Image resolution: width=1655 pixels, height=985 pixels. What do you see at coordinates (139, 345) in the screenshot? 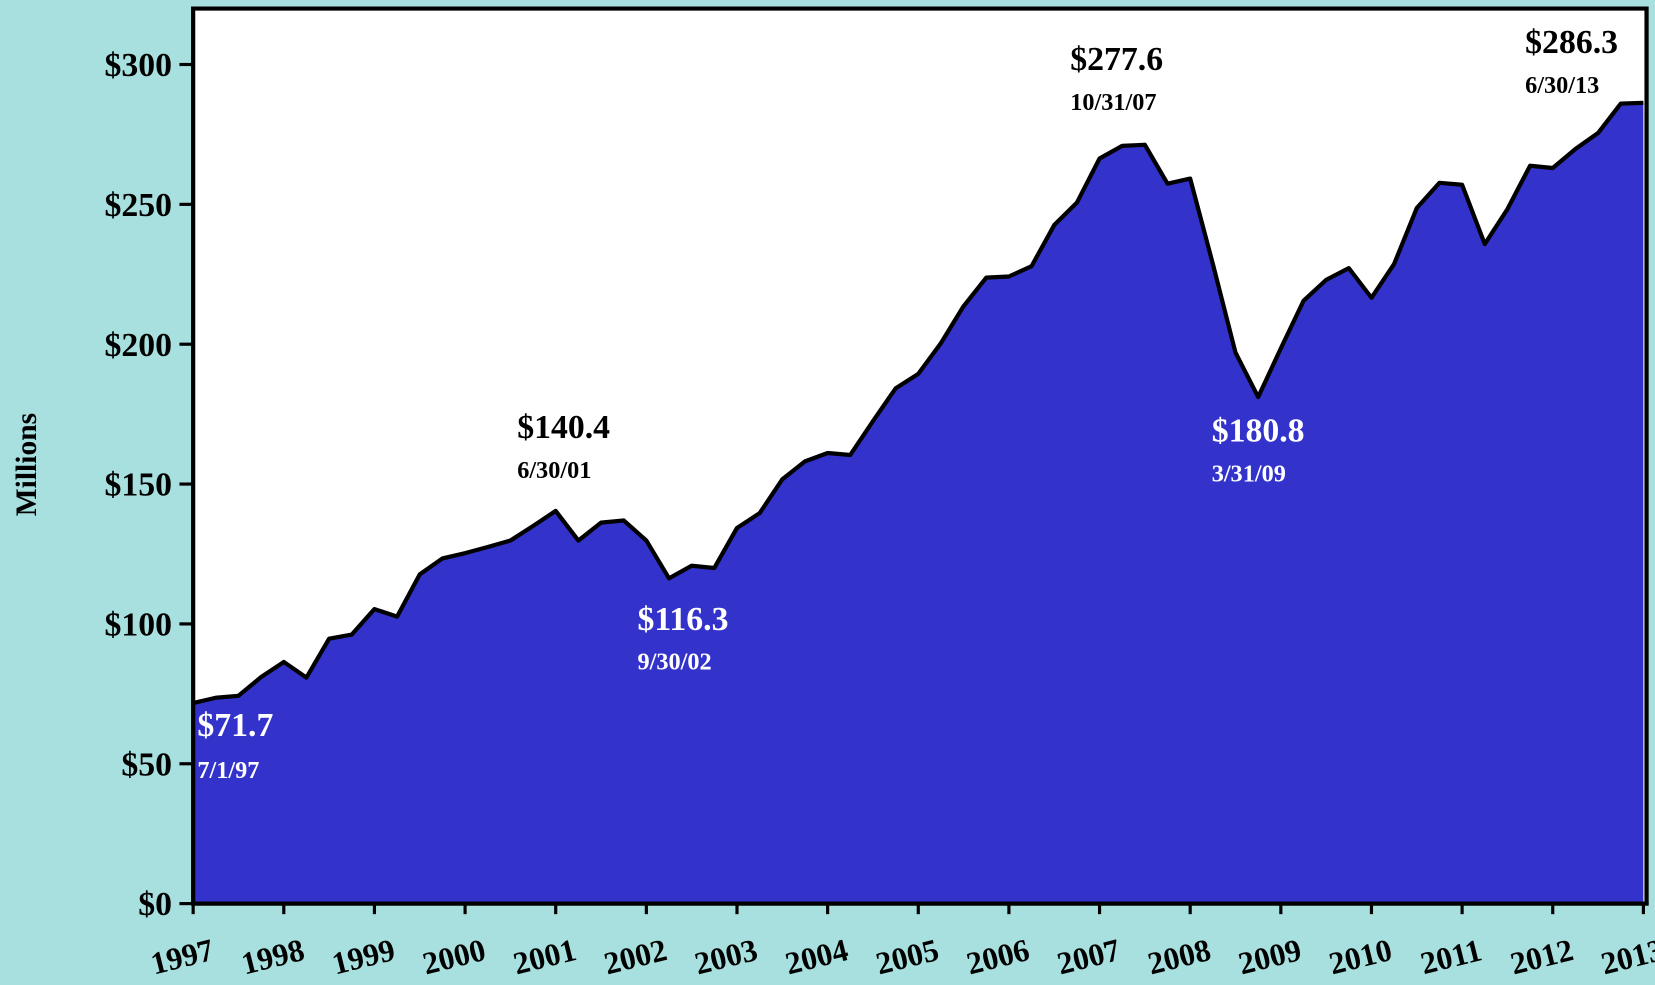
I see `y-tick-label: $200` at bounding box center [139, 345].